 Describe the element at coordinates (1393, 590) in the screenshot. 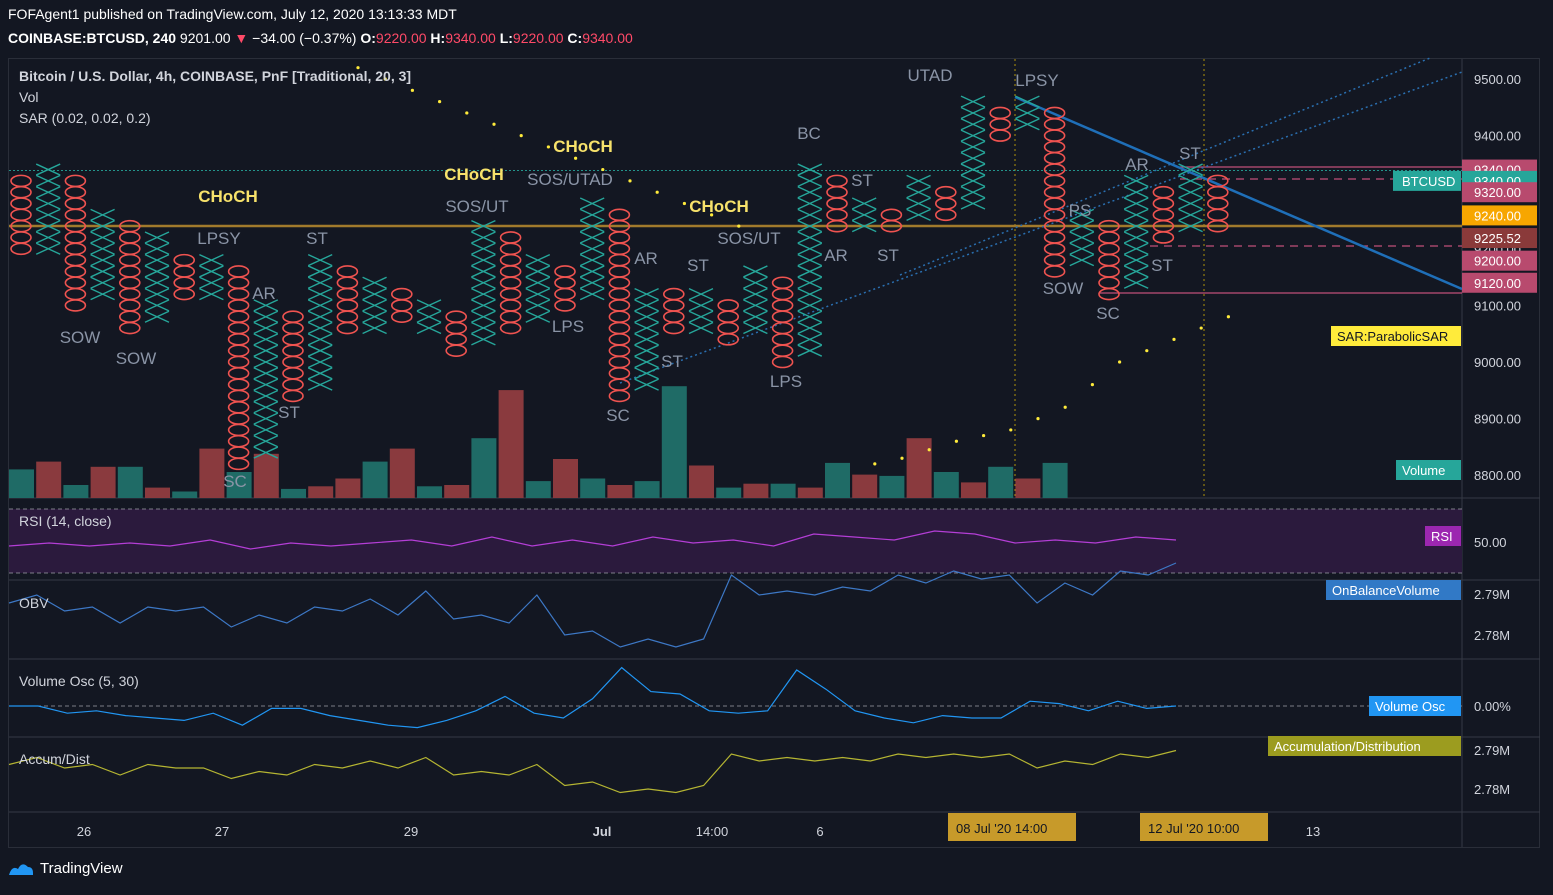

I see `obv-side-label-box` at that location.